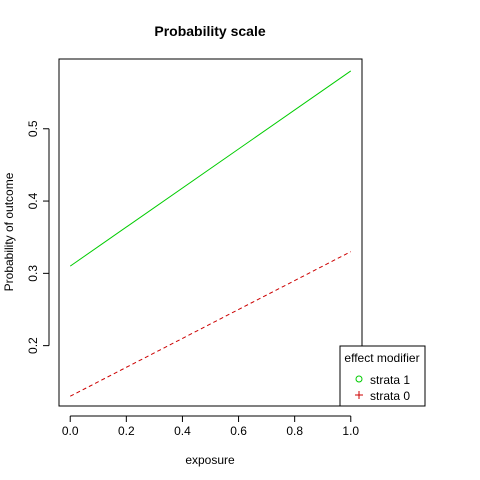 The image size is (480, 480). Describe the element at coordinates (126, 431) in the screenshot. I see `x-tick-label: 0.2` at that location.